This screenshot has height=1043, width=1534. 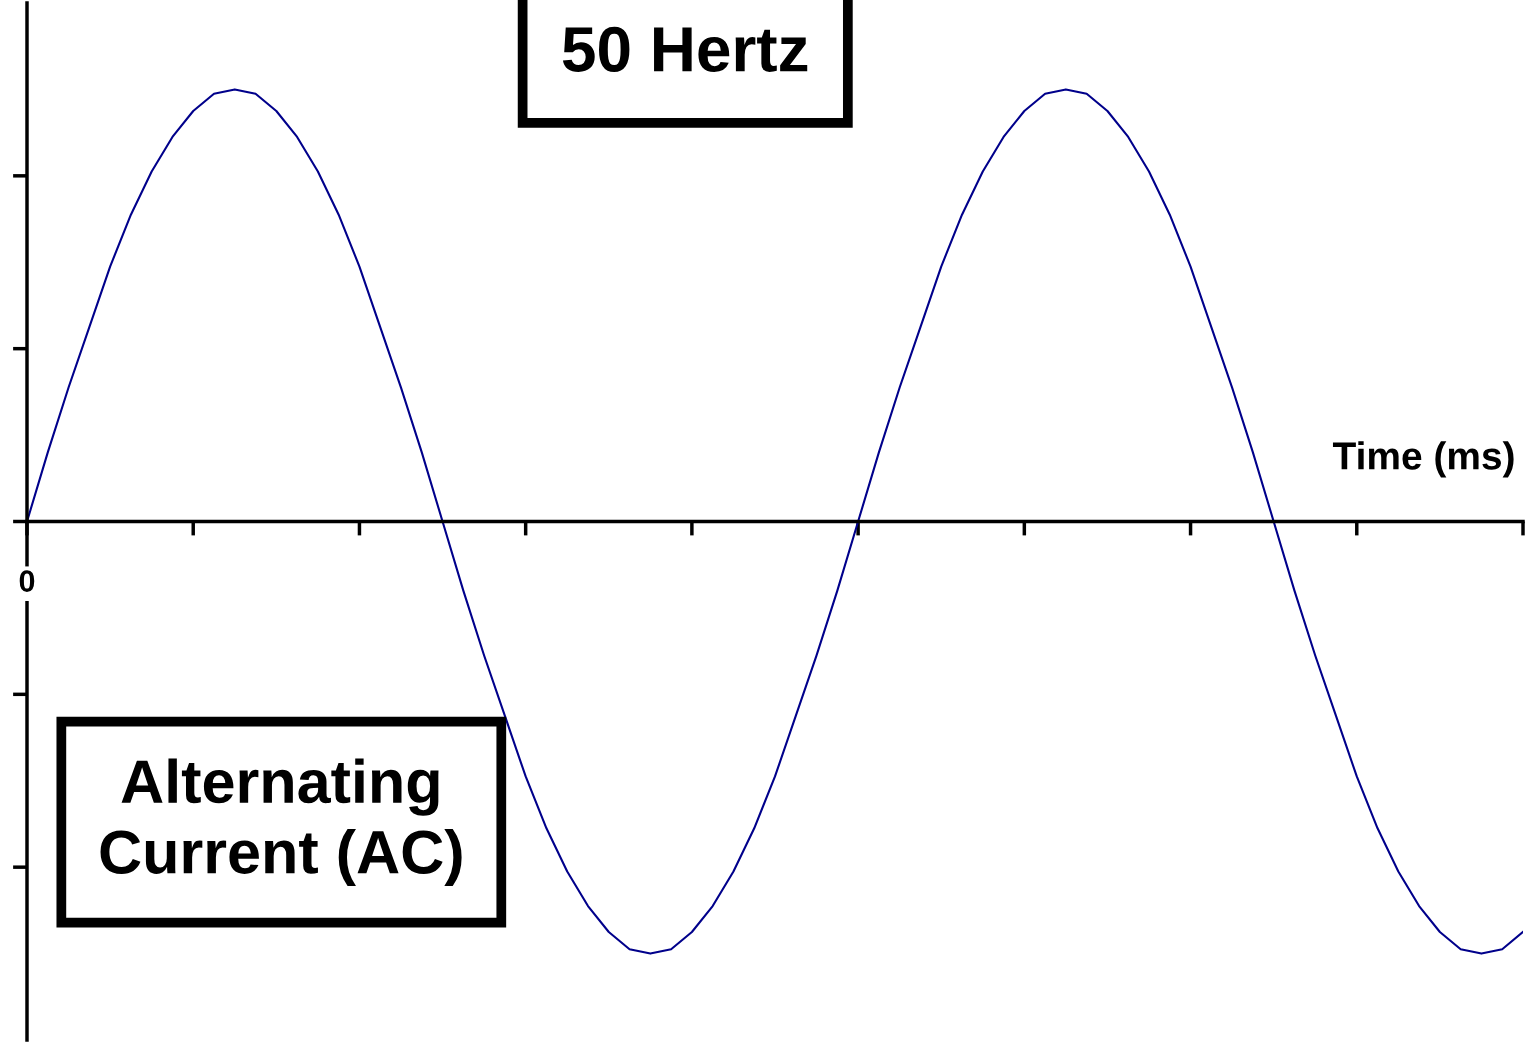 What do you see at coordinates (1423, 459) in the screenshot?
I see `x-axis-title: Time (ms)` at bounding box center [1423, 459].